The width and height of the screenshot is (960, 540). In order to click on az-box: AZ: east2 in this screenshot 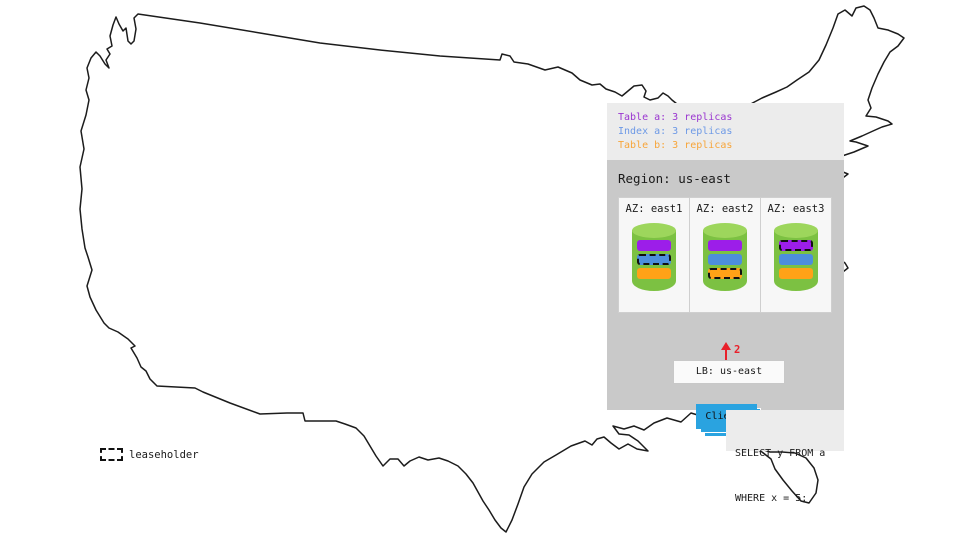, I will do `click(725, 255)`.